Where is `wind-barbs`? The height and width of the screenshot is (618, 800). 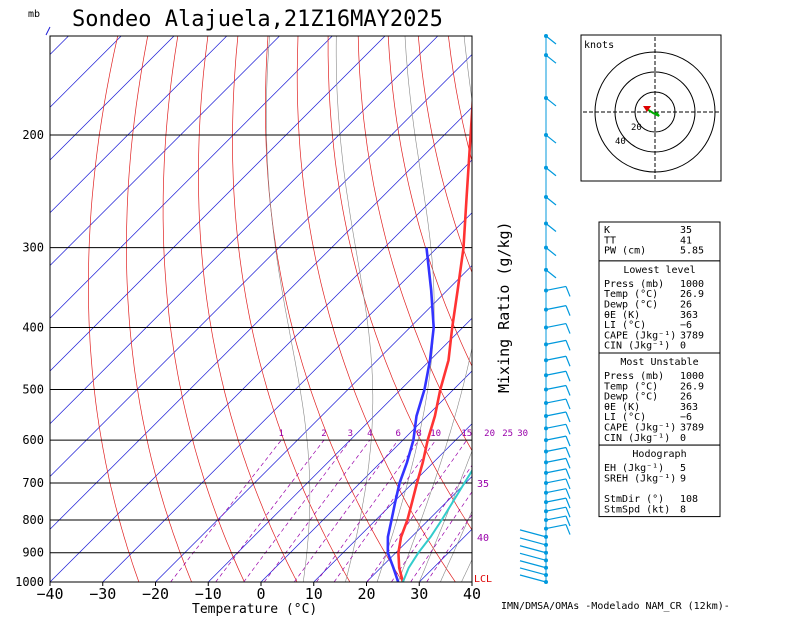
wind-barbs is located at coordinates (545, 309).